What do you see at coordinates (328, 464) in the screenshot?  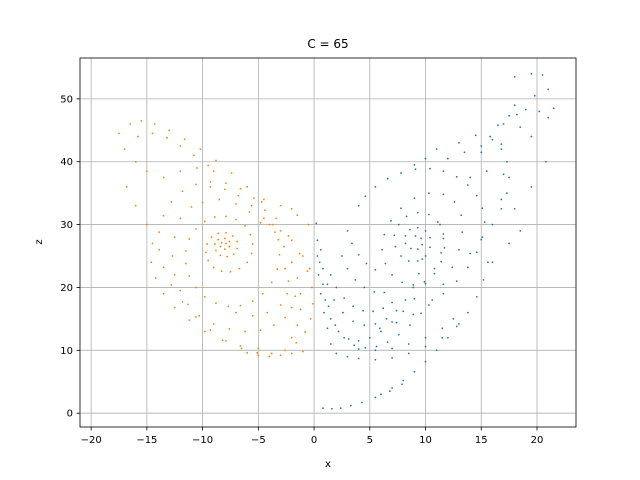 I see `x-axis-label: x` at bounding box center [328, 464].